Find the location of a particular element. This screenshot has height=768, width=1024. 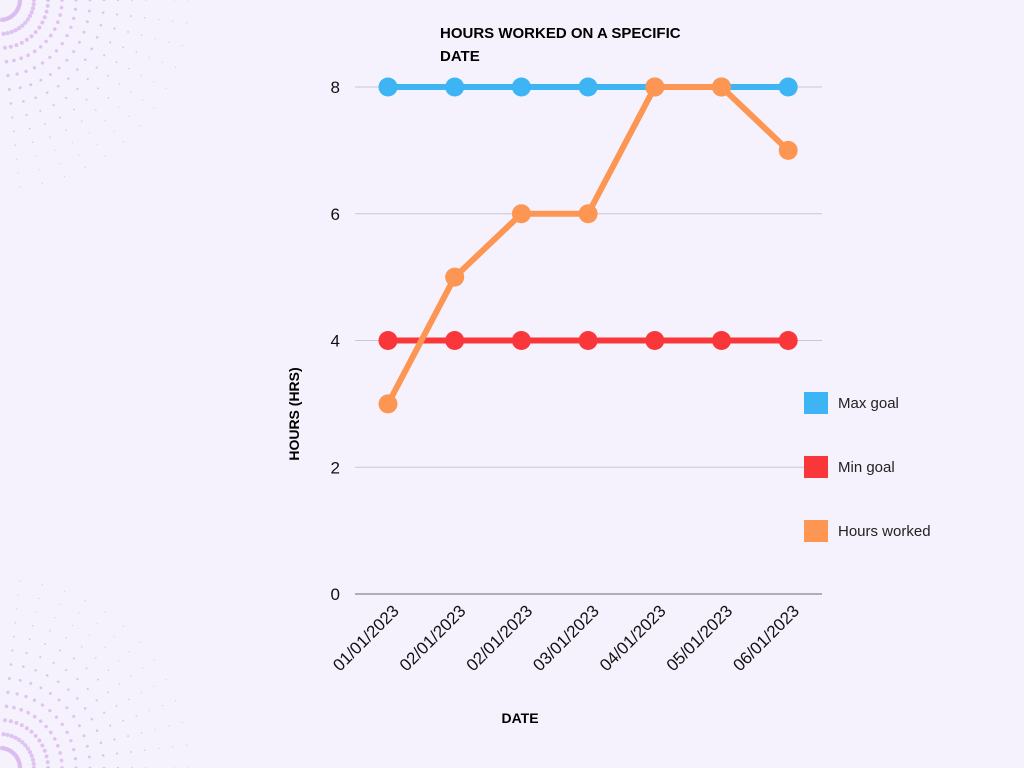

legend-swatch-min-goal is located at coordinates (816, 467).